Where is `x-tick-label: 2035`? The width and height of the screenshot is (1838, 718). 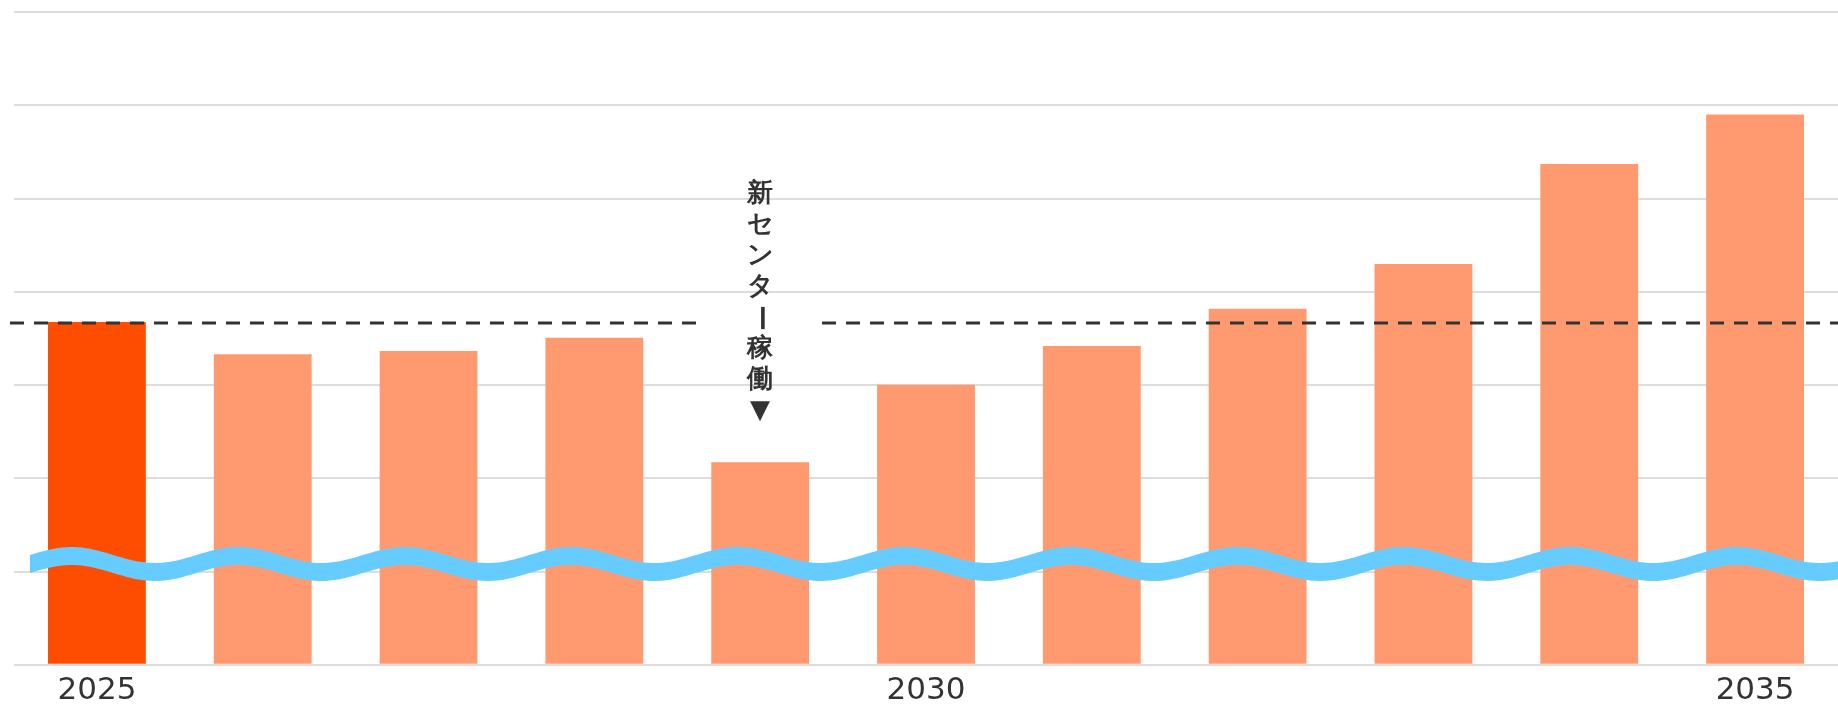 x-tick-label: 2035 is located at coordinates (1755, 688).